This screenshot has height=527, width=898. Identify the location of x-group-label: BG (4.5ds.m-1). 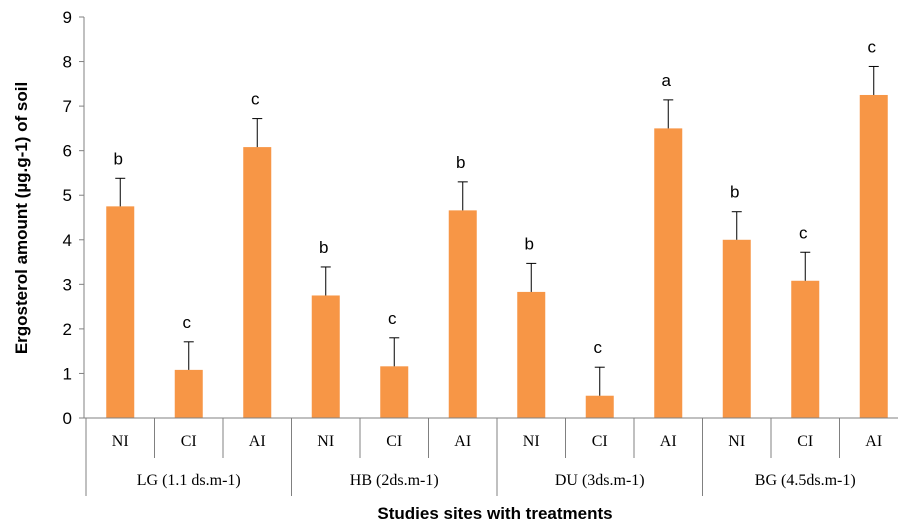
(805, 480).